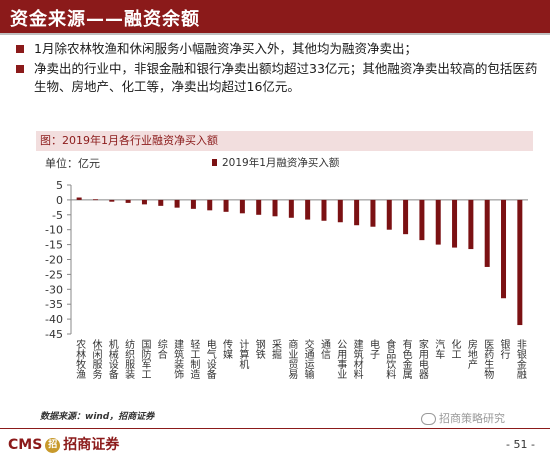 Image resolution: width=550 pixels, height=457 pixels. What do you see at coordinates (284, 141) in the screenshot?
I see `chart-caption: 图：2019年1月各行业融资净买入额` at bounding box center [284, 141].